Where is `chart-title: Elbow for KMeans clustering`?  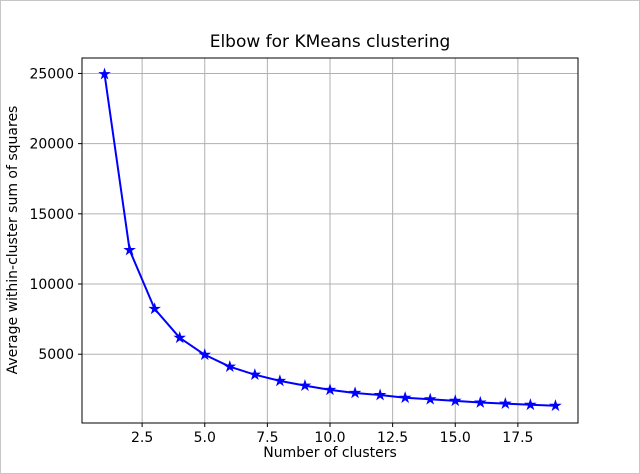 chart-title: Elbow for KMeans clustering is located at coordinates (330, 42).